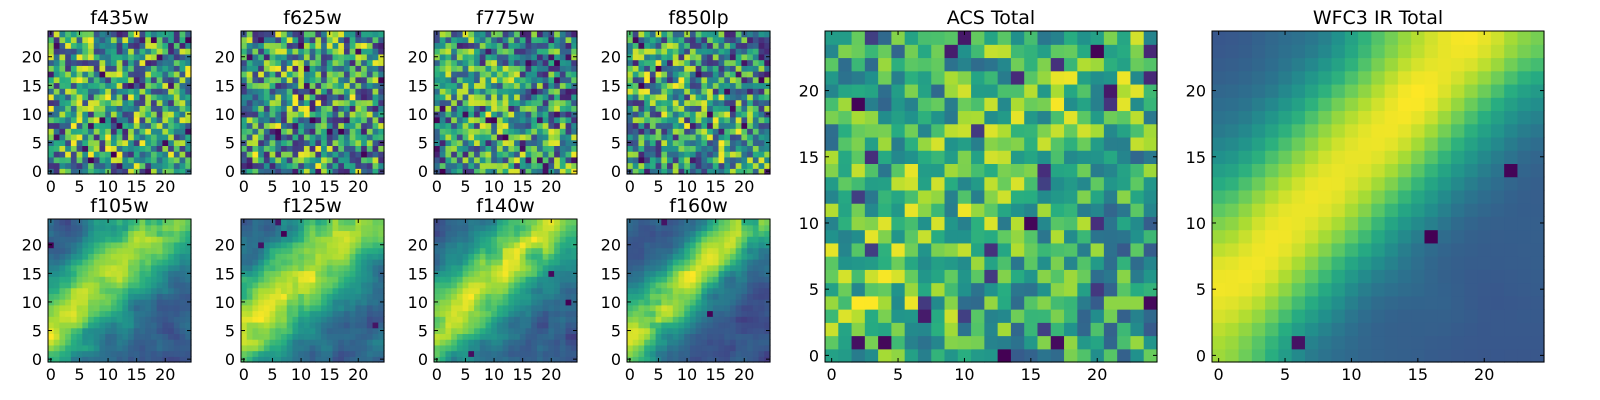  What do you see at coordinates (32, 273) in the screenshot?
I see `y-tick-label: 15` at bounding box center [32, 273].